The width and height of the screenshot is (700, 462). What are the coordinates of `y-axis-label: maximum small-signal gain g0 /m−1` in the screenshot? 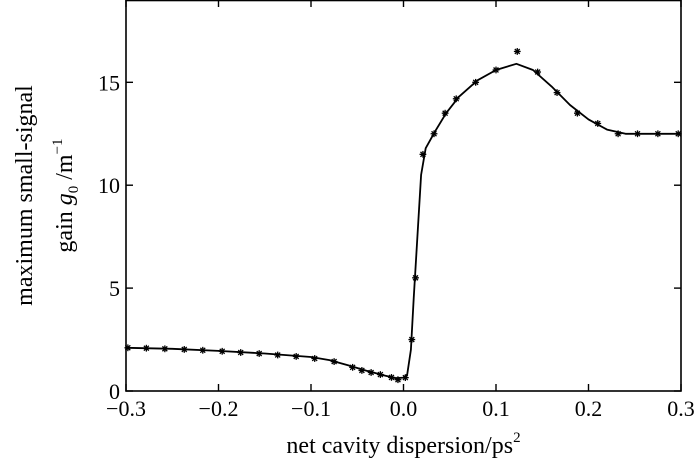 It's located at (47, 195).